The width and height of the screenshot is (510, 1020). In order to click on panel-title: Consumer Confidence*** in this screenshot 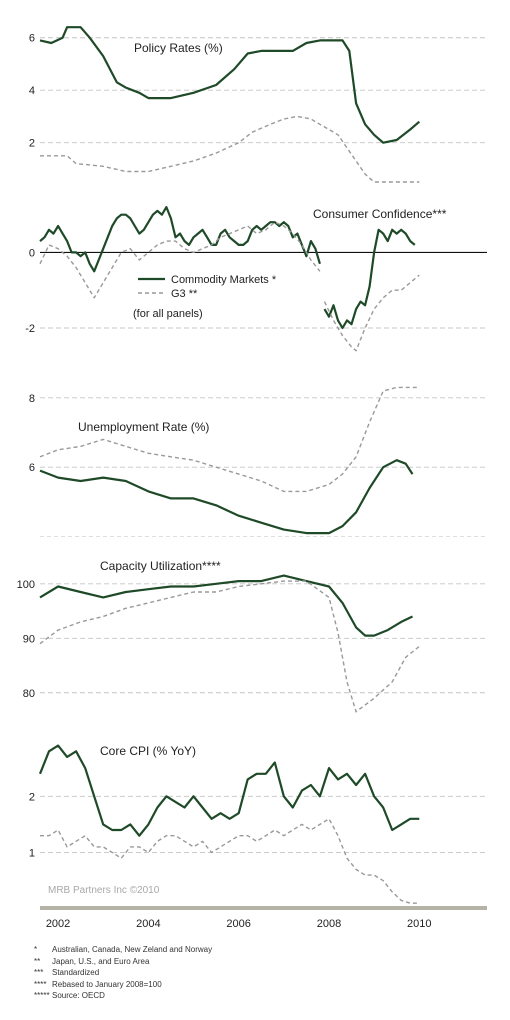, I will do `click(380, 214)`.